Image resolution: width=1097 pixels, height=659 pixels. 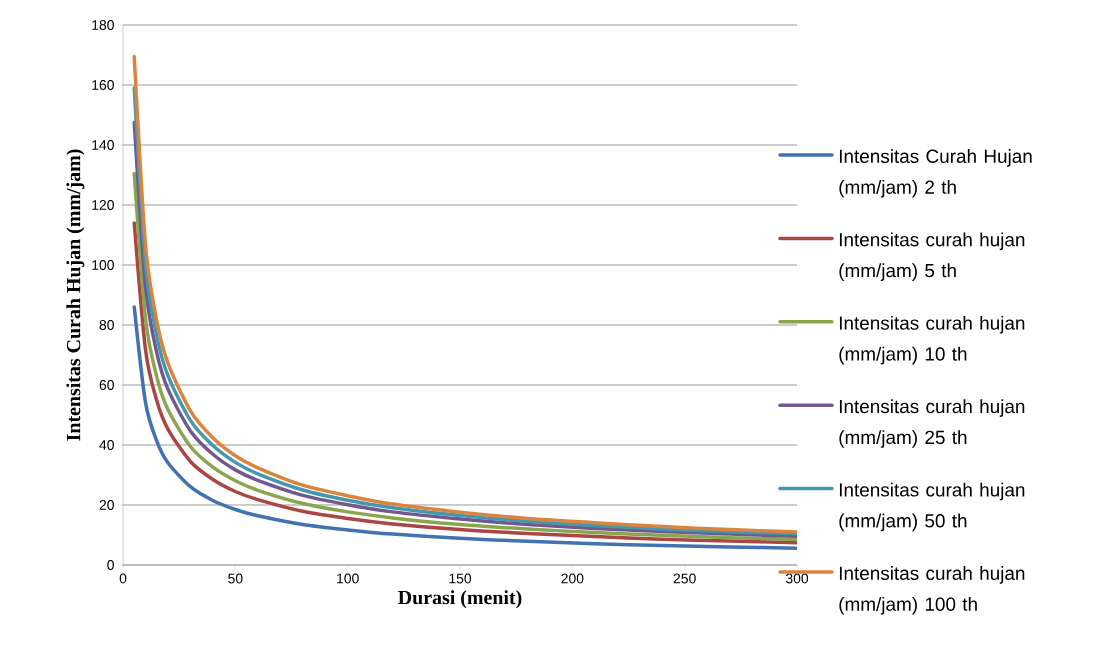 I want to click on y-tick-label: 100, so click(x=103, y=265).